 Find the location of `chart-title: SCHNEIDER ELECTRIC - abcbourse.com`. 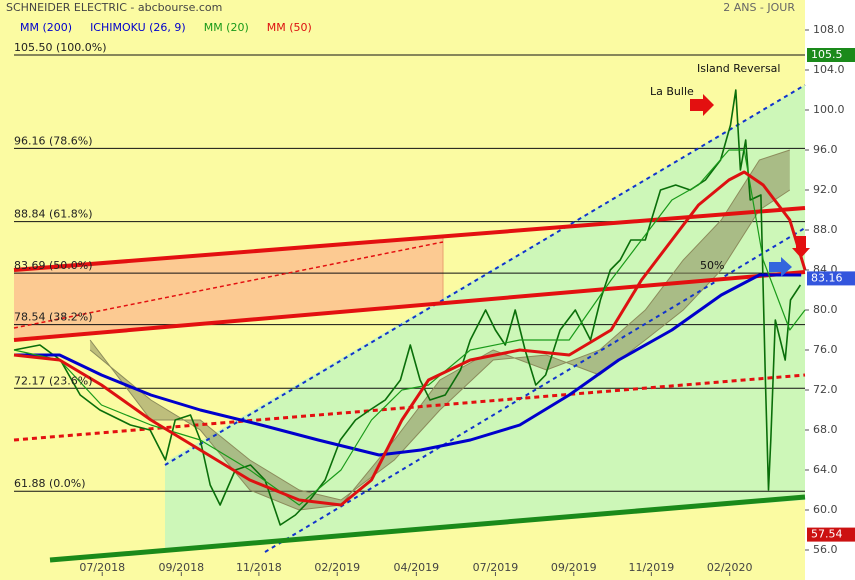

chart-title: SCHNEIDER ELECTRIC - abcbourse.com is located at coordinates (114, 7).